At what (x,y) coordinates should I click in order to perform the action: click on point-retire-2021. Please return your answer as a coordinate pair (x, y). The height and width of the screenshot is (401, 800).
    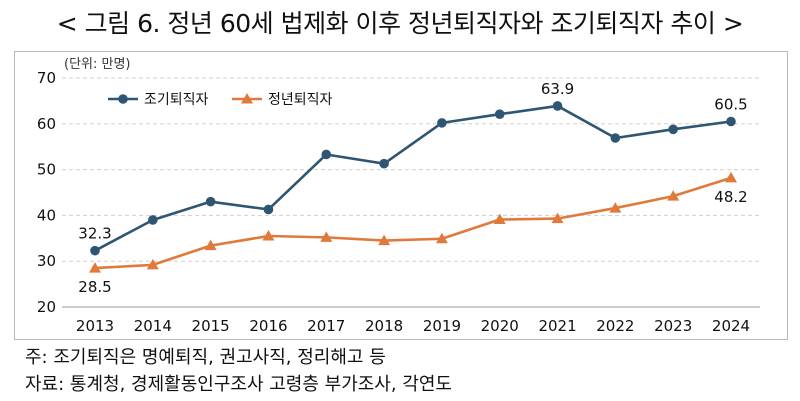
    Looking at the image, I should click on (557, 218).